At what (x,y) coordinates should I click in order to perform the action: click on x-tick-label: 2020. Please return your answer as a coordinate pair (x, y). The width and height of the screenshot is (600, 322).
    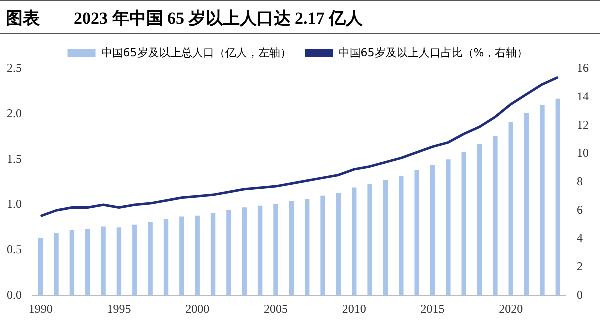
    Looking at the image, I should click on (511, 309).